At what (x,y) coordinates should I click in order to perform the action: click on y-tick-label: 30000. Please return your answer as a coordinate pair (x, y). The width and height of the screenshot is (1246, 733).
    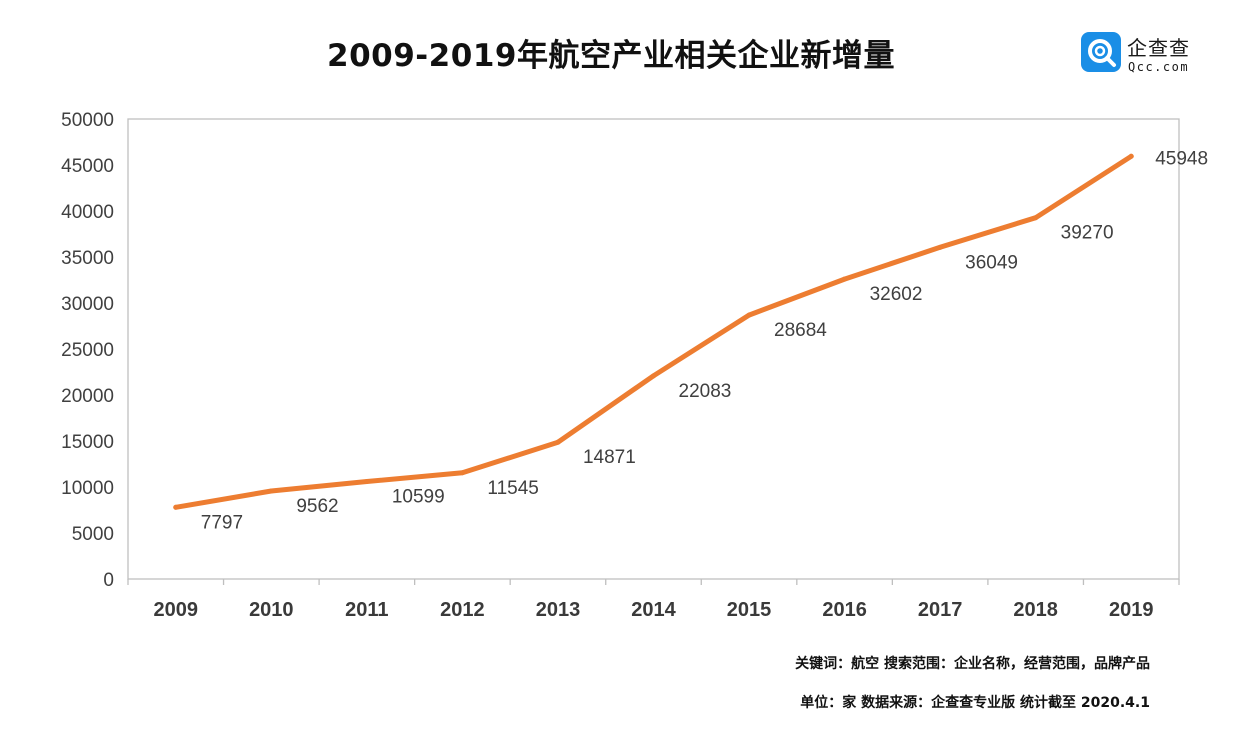
    Looking at the image, I should click on (87, 304).